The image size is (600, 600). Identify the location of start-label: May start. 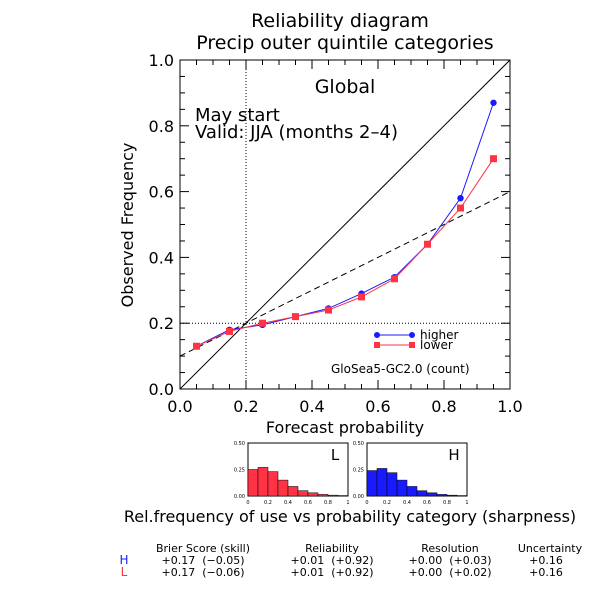
(237, 115).